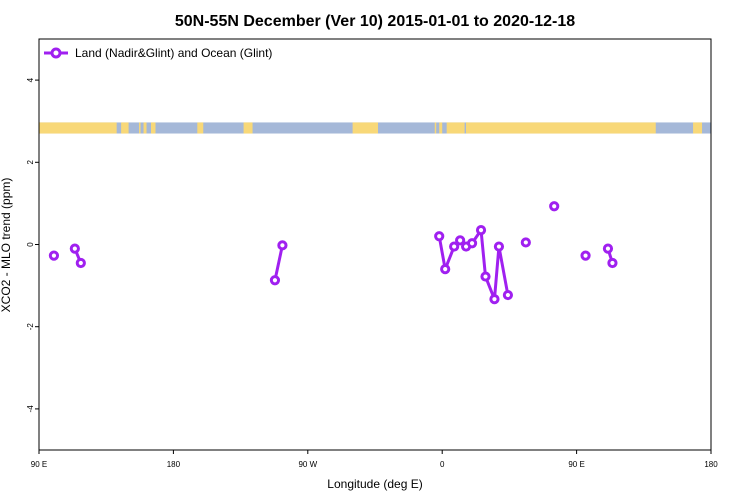  What do you see at coordinates (307, 464) in the screenshot?
I see `x-tick-label: 90 W` at bounding box center [307, 464].